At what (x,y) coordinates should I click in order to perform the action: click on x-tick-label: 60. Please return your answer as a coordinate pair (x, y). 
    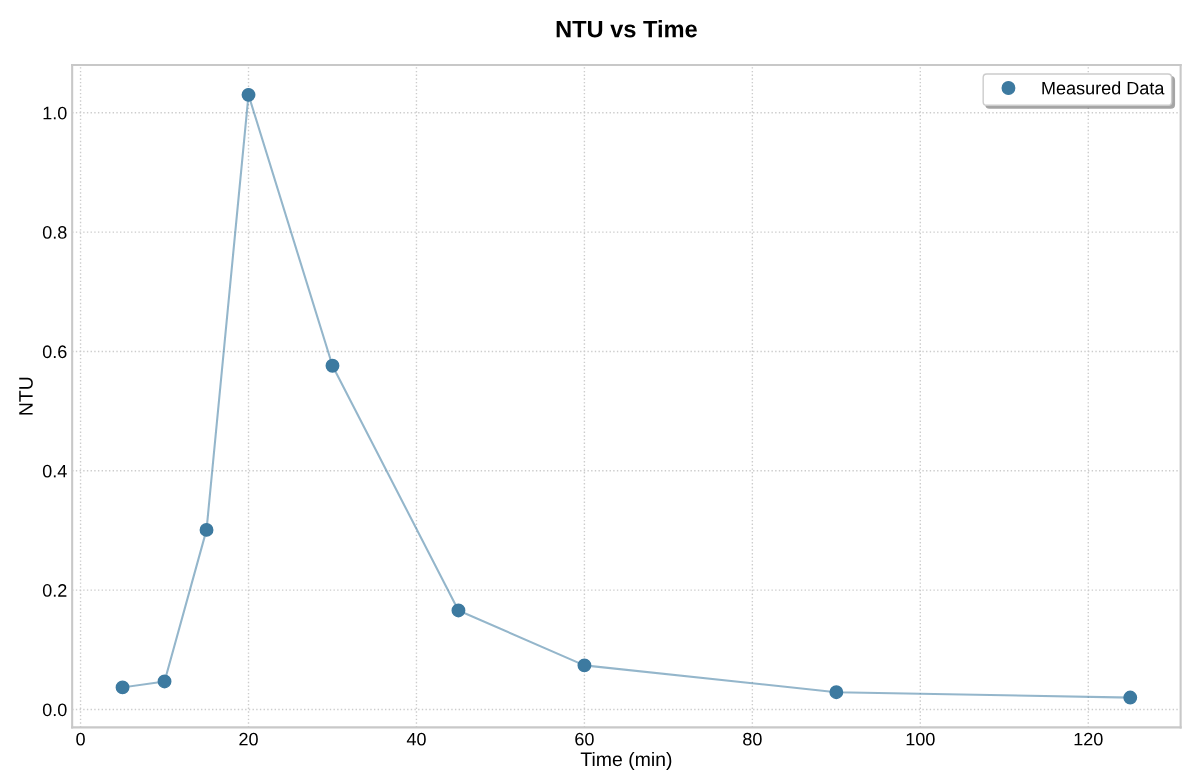
    Looking at the image, I should click on (584, 739).